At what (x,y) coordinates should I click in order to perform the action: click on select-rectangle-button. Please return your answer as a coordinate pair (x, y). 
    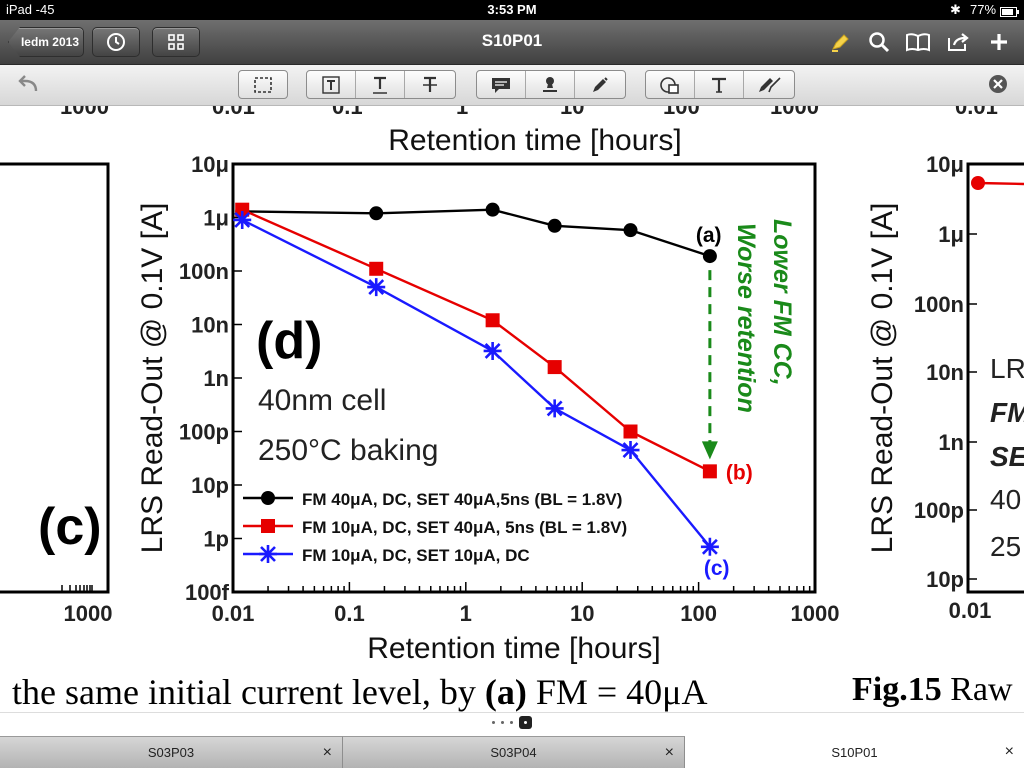
    Looking at the image, I should click on (263, 84).